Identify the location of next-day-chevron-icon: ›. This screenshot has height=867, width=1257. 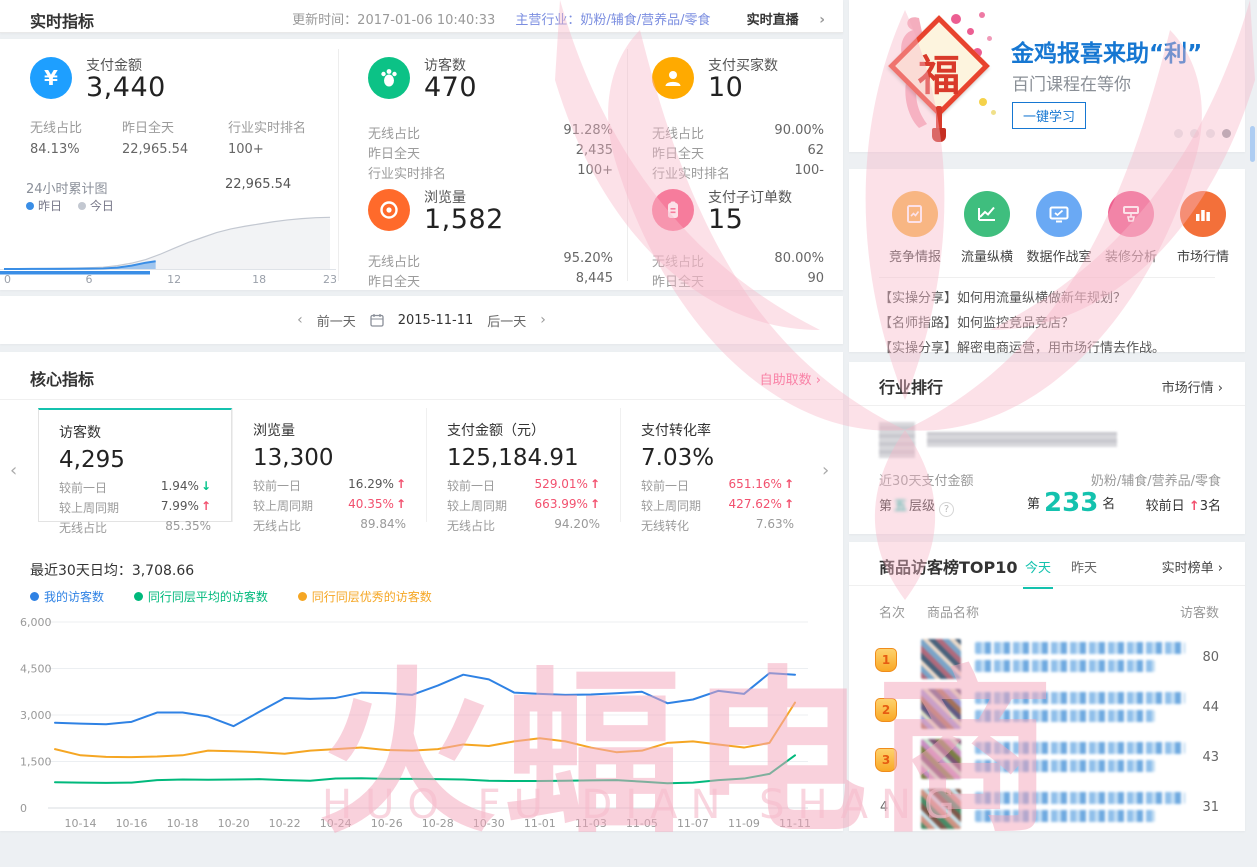
(543, 320).